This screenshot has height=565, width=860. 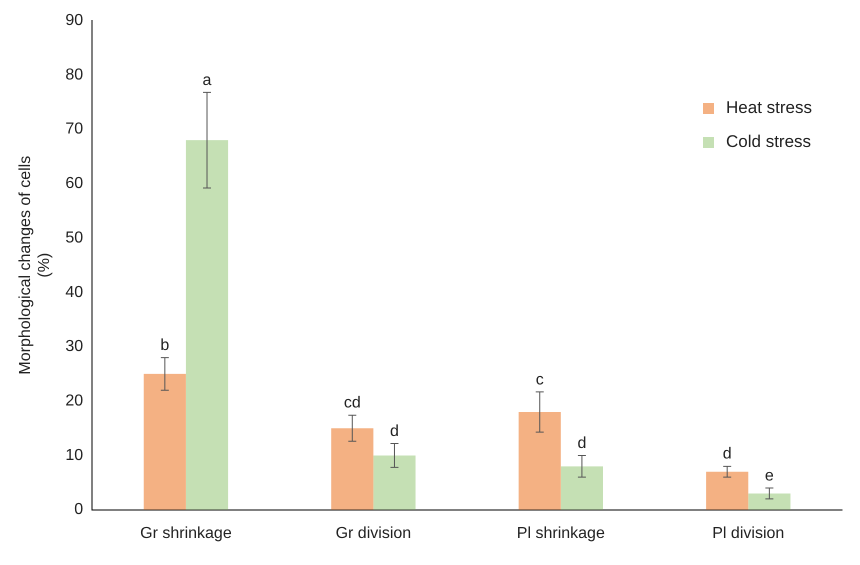 I want to click on y-tick-label: 60, so click(x=74, y=183).